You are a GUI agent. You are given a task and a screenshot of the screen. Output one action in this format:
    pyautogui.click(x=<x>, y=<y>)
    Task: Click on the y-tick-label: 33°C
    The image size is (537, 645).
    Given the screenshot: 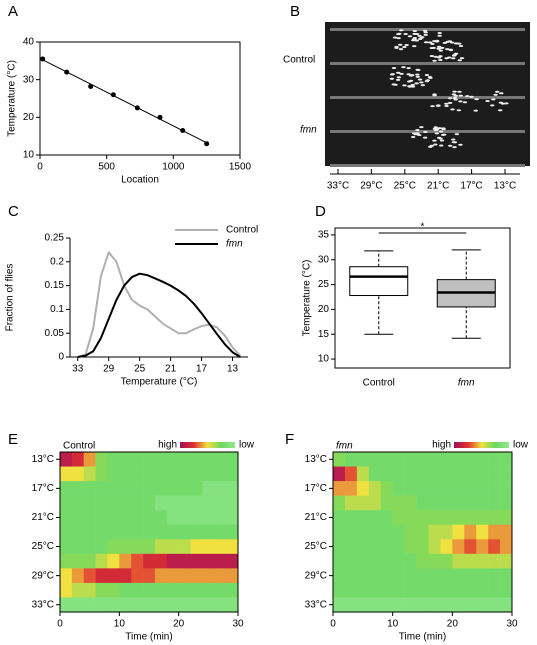 What is the action you would take?
    pyautogui.click(x=316, y=604)
    